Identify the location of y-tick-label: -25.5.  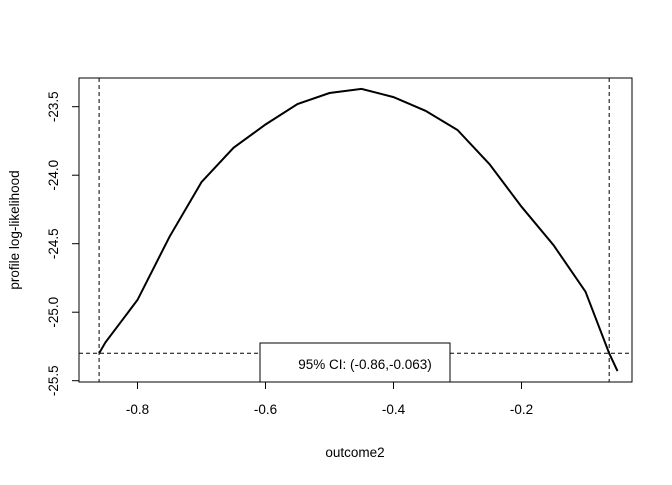
(53, 380).